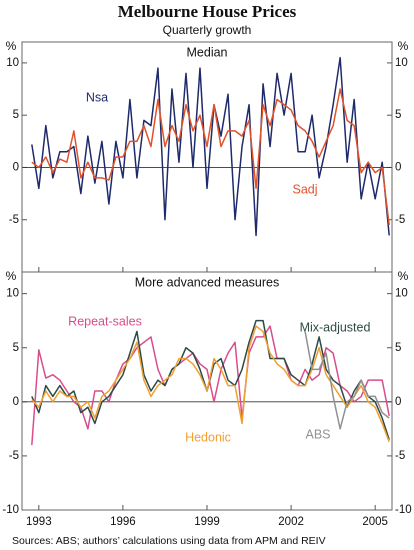  What do you see at coordinates (403, 510) in the screenshot?
I see `y2-tick-label: -10` at bounding box center [403, 510].